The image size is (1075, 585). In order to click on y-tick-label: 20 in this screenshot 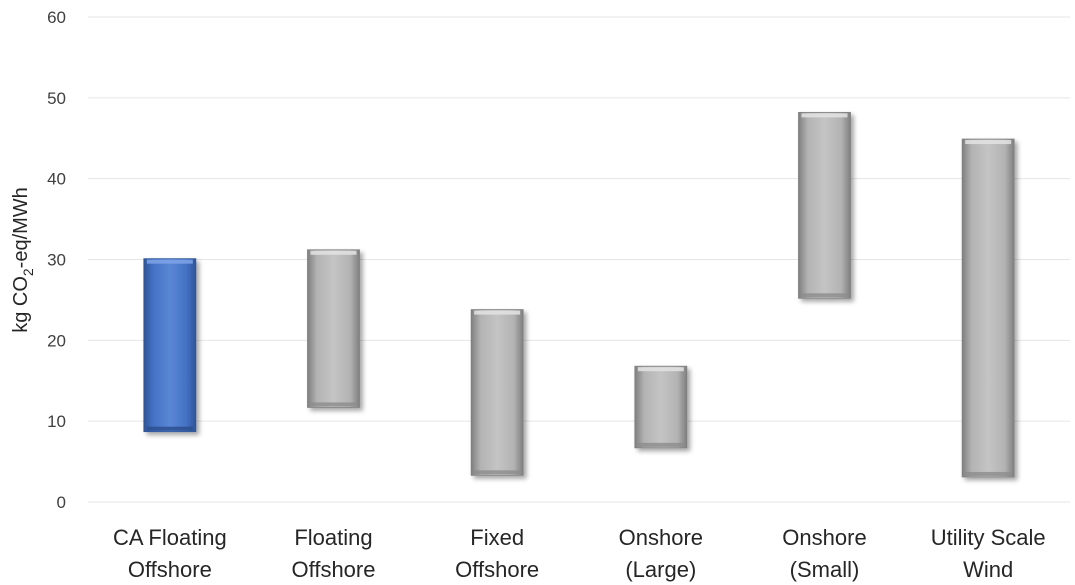, I will do `click(56, 340)`.